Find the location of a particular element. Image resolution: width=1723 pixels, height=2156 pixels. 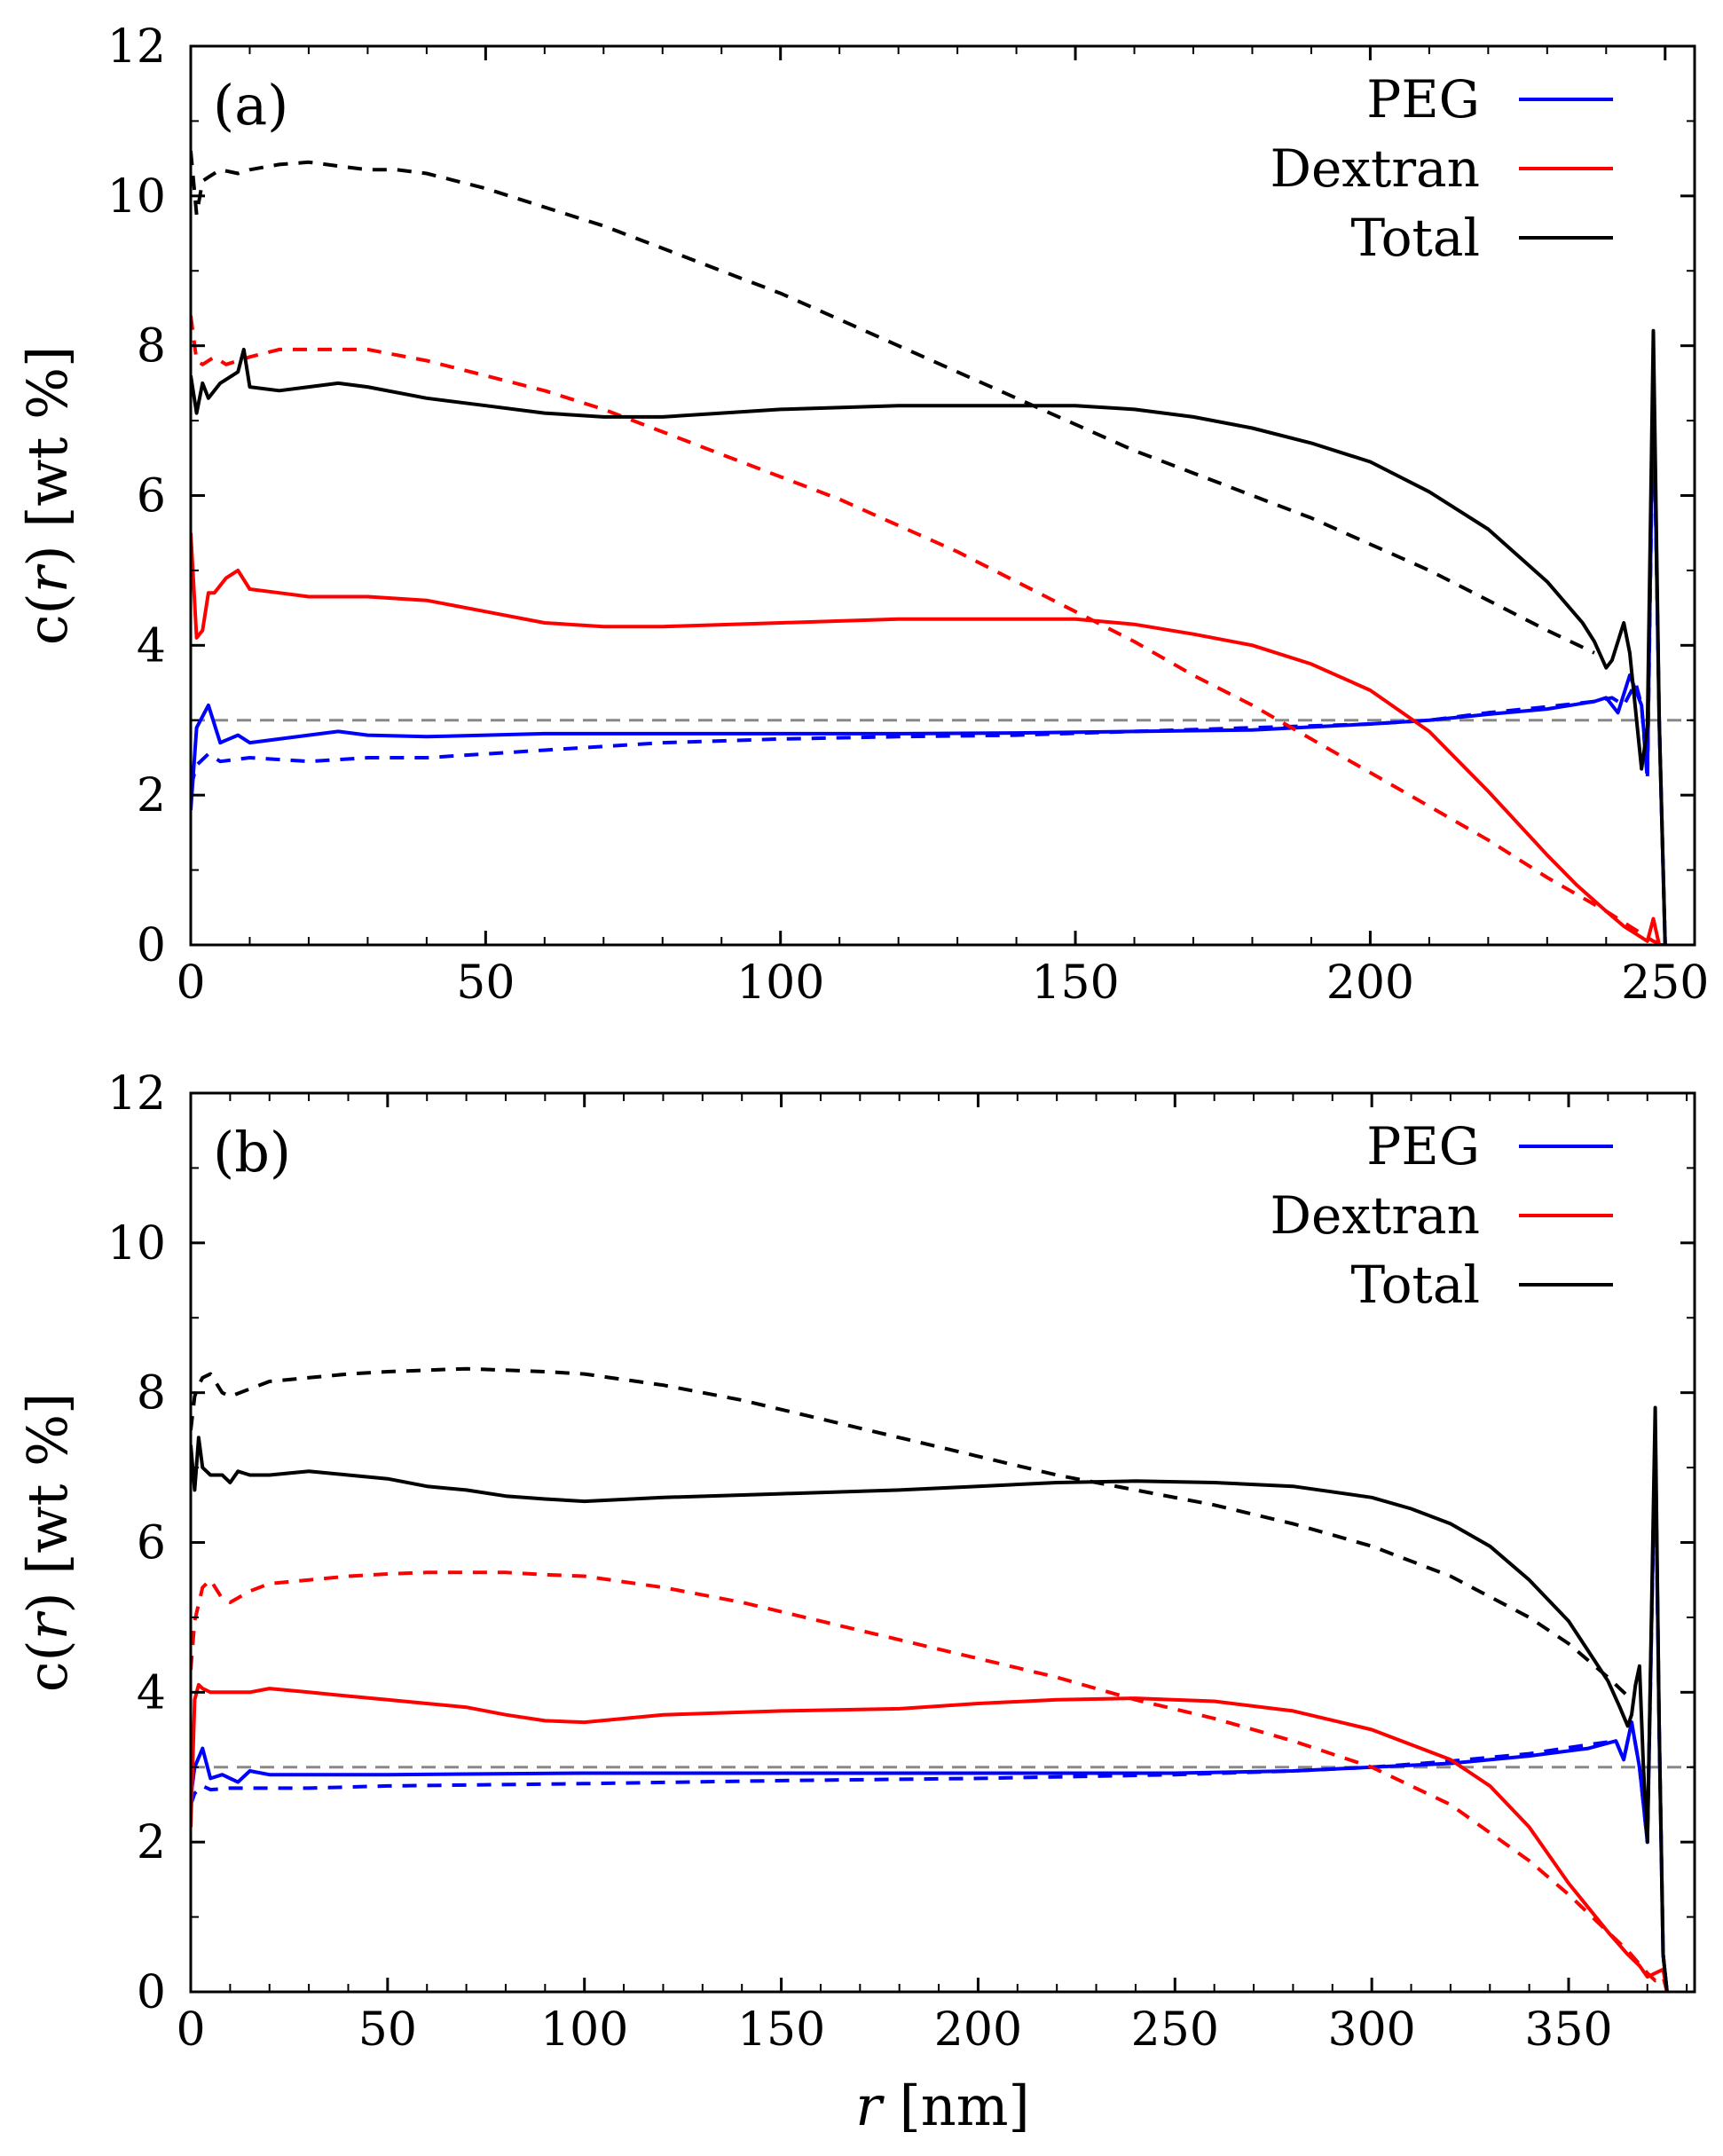

series-dextran-solid is located at coordinates (930, 1837).